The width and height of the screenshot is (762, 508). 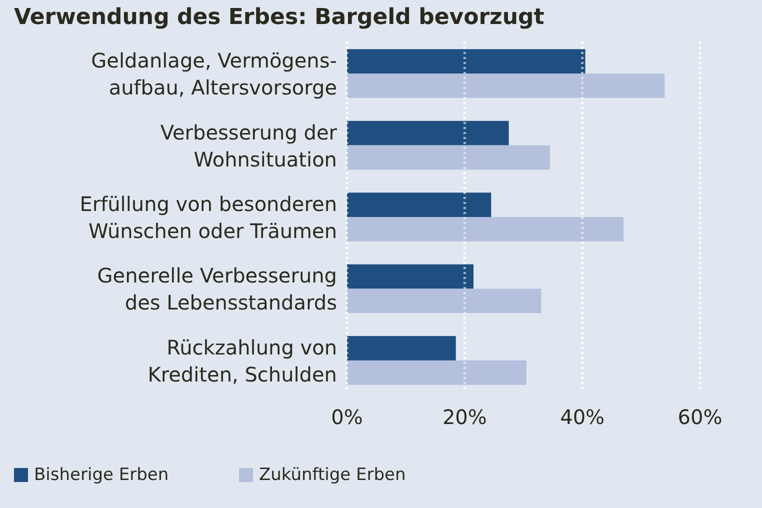 What do you see at coordinates (347, 417) in the screenshot?
I see `x-tick-label: 0%` at bounding box center [347, 417].